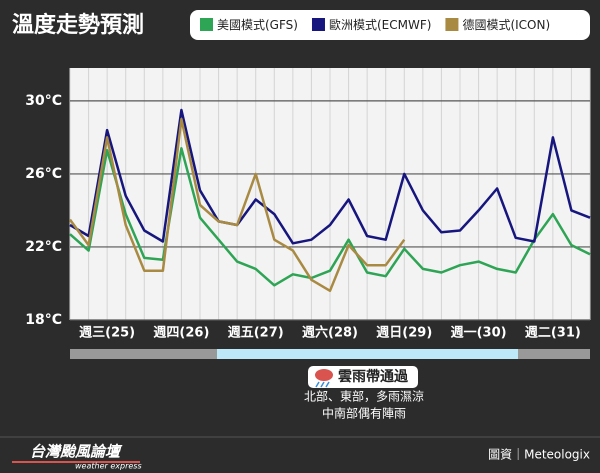 This screenshot has height=473, width=600. Describe the element at coordinates (108, 466) in the screenshot. I see `brand-sub: weather express` at that location.